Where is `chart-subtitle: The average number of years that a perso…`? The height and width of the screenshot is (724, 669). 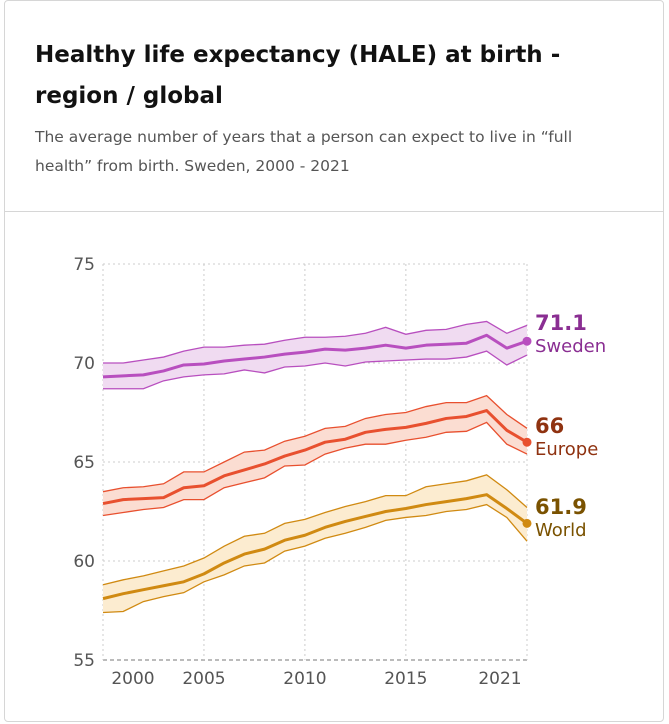
chart-subtitle: The average number of years that a perso… is located at coordinates (304, 151).